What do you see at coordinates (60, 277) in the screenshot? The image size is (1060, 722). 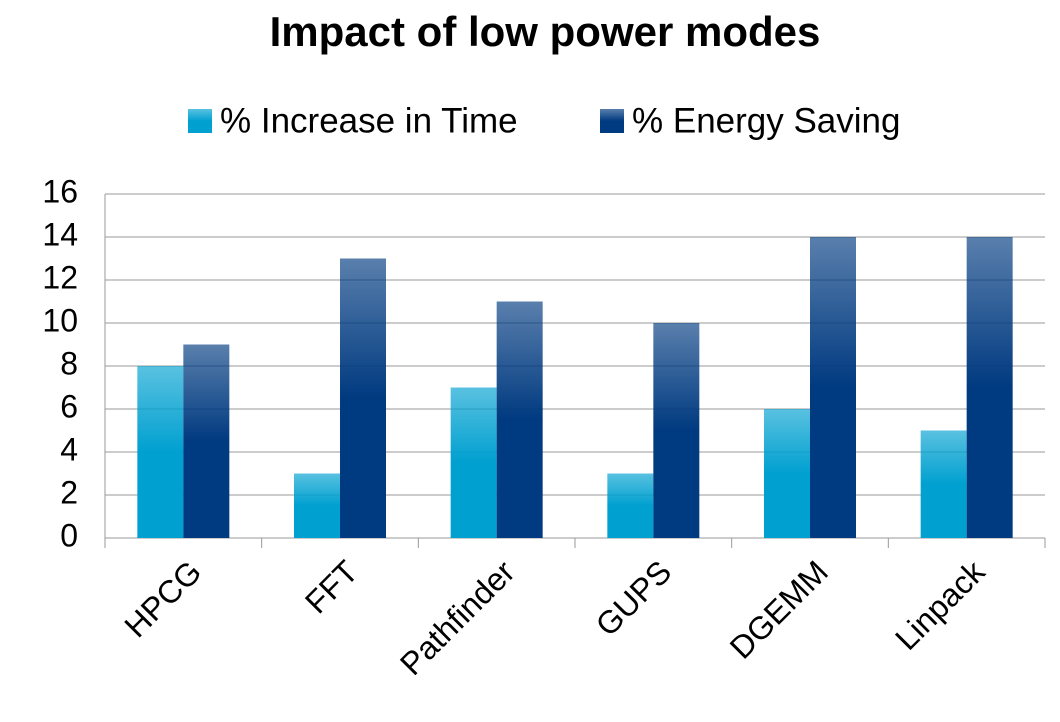 I see `y-tick-label: 12` at bounding box center [60, 277].